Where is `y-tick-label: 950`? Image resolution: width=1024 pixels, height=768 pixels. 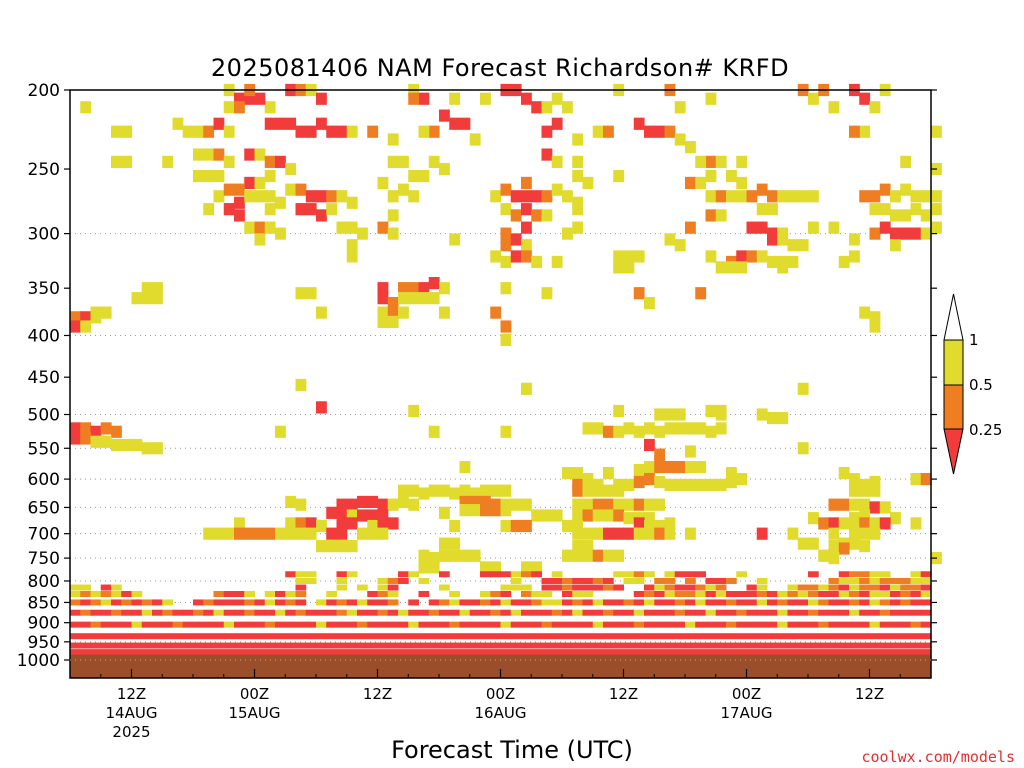 y-tick-label: 950 is located at coordinates (44, 643).